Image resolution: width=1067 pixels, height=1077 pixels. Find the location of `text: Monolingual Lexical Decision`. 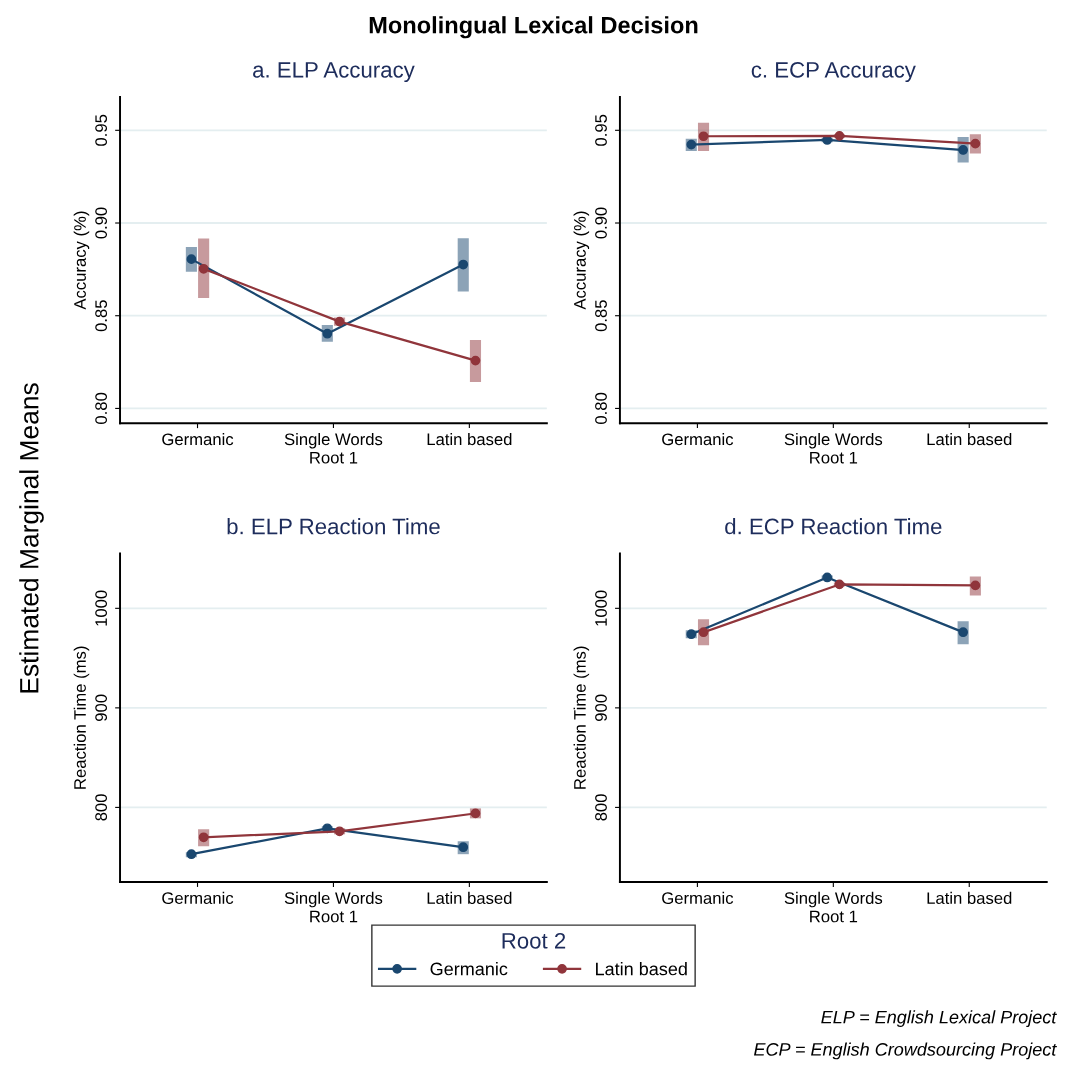

text: Monolingual Lexical Decision is located at coordinates (533, 27).